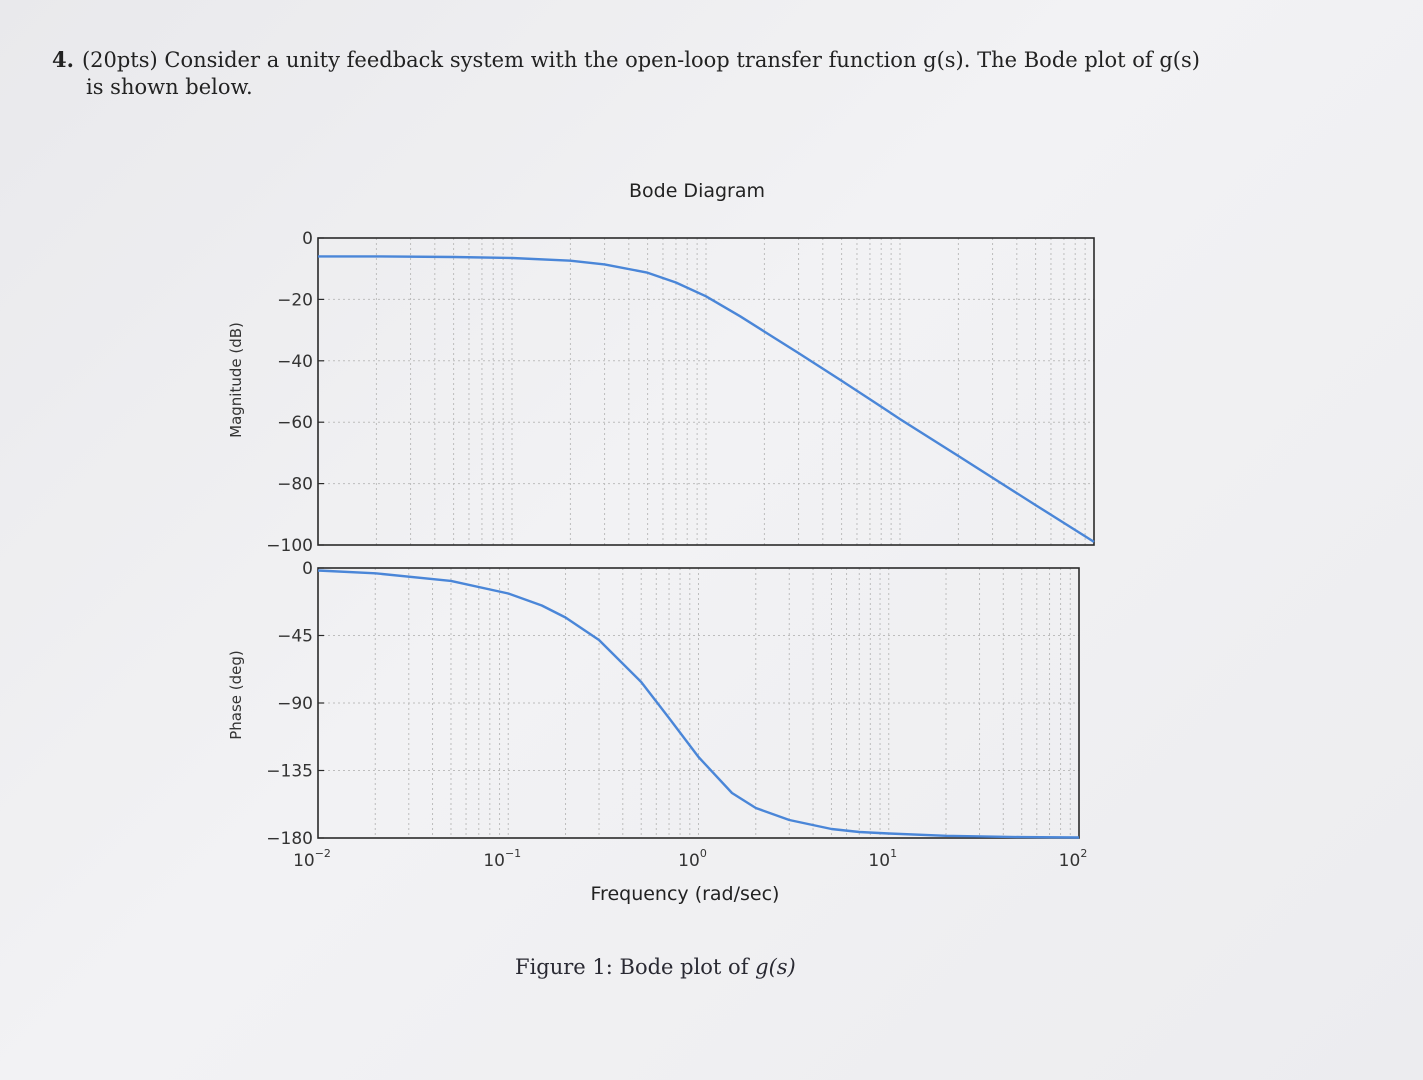  I want to click on caption-text: Figure 1: Bode plot of, so click(635, 967).